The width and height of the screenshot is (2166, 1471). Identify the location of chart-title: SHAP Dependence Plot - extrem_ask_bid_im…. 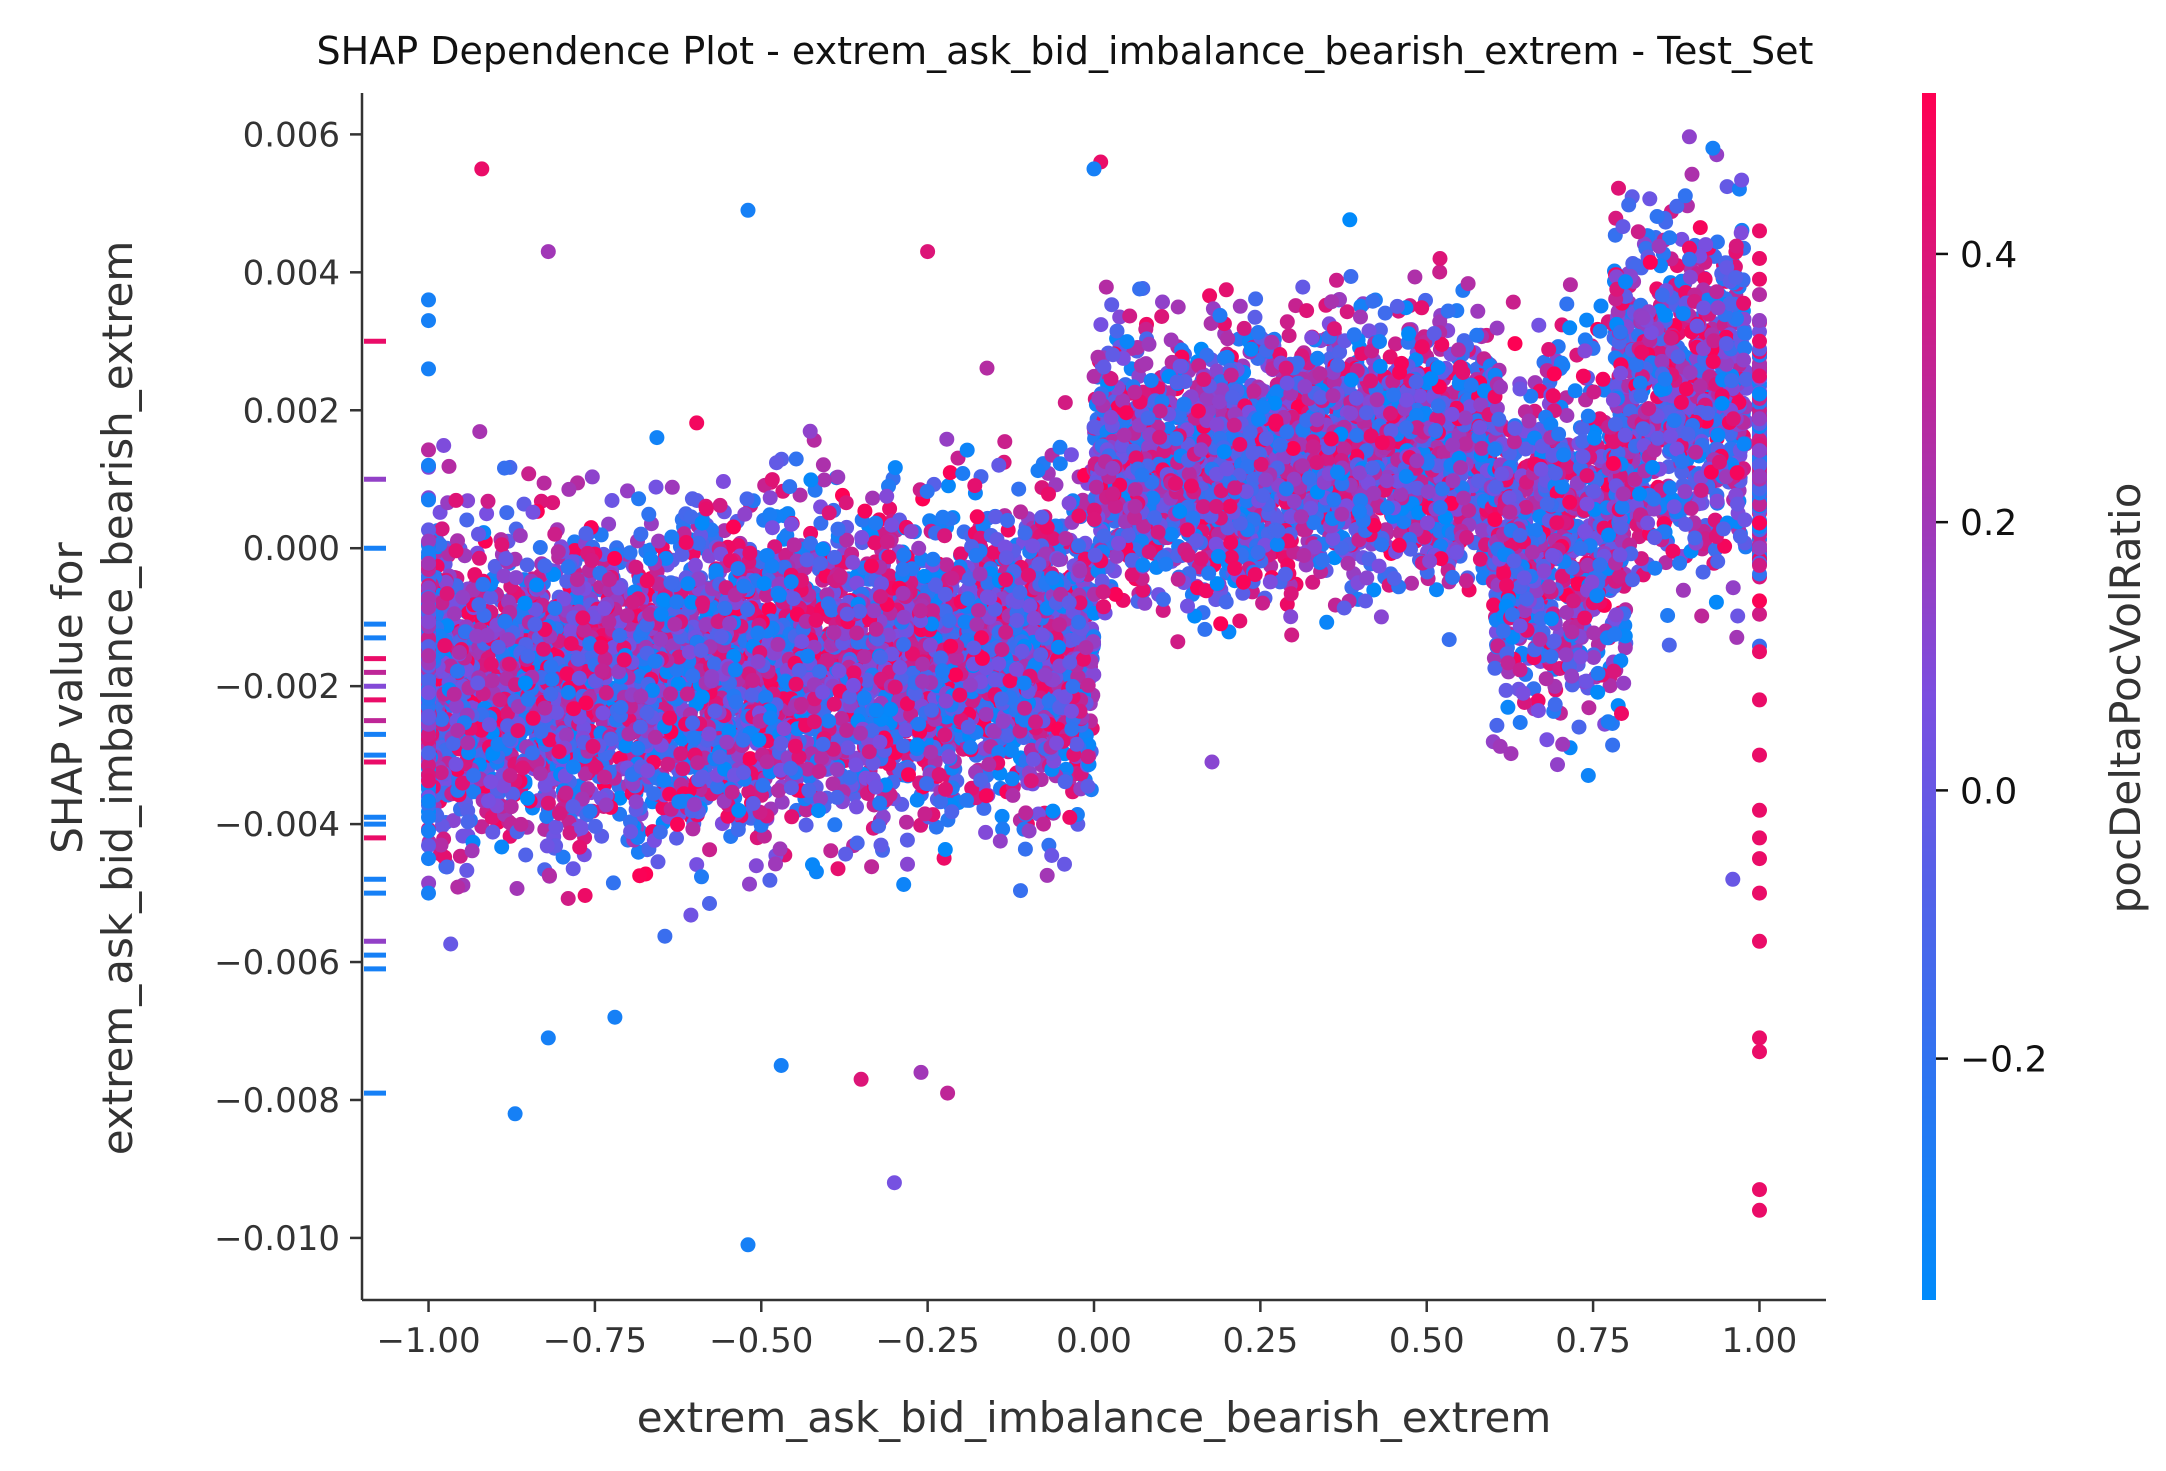
(1065, 51).